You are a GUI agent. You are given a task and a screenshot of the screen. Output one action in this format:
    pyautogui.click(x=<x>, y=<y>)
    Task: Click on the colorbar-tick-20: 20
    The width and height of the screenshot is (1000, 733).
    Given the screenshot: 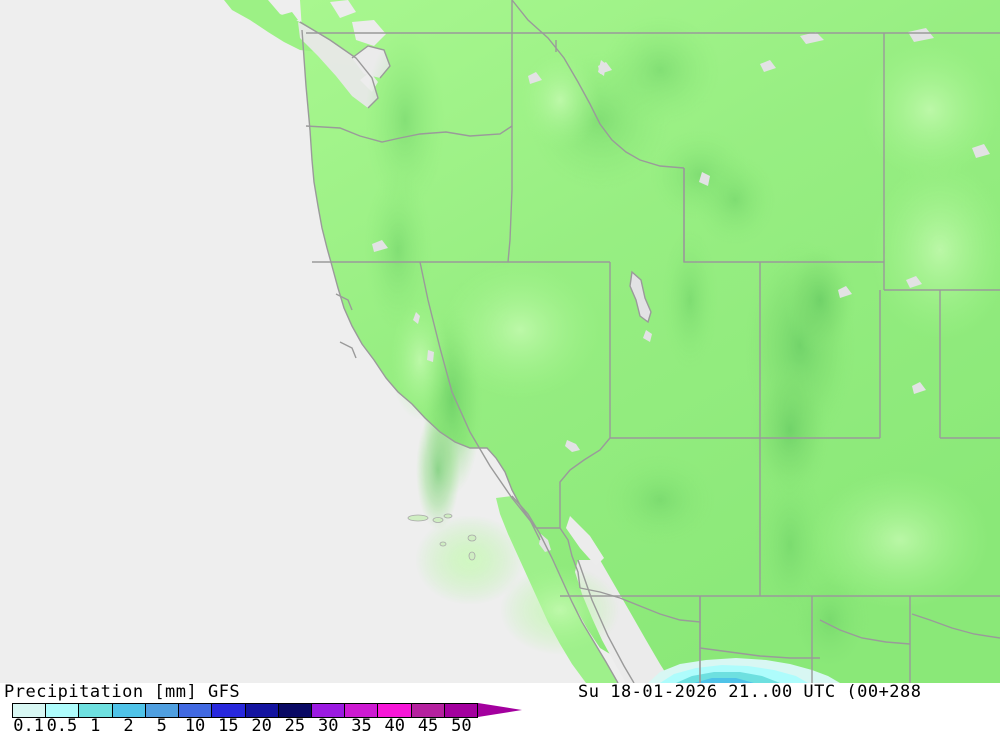 What is the action you would take?
    pyautogui.click(x=261, y=724)
    